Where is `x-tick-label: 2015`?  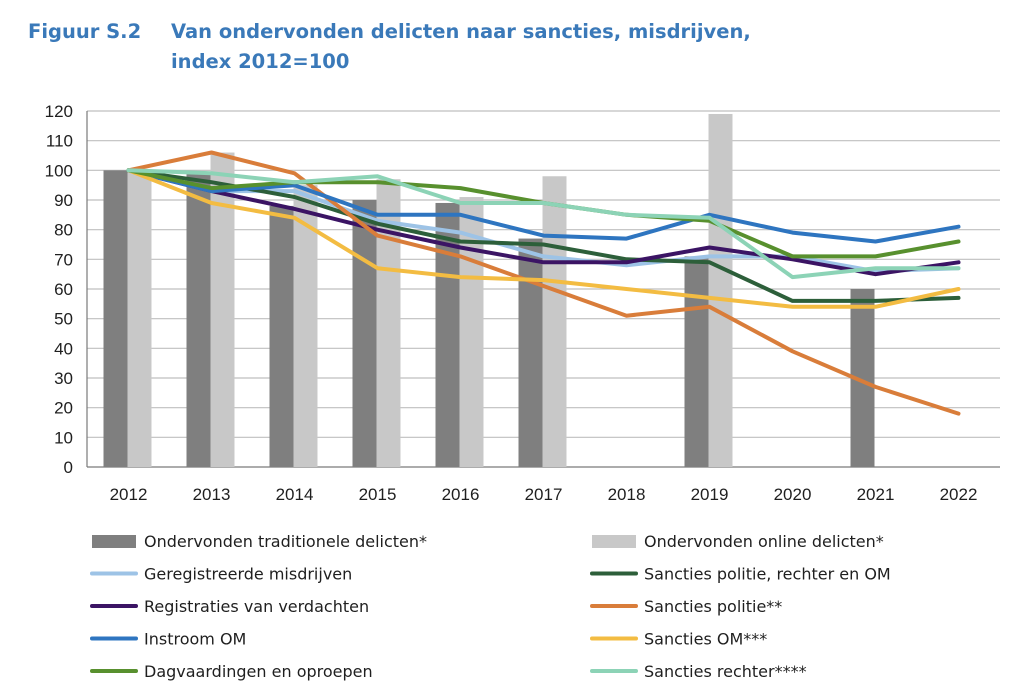 x-tick-label: 2015 is located at coordinates (378, 494).